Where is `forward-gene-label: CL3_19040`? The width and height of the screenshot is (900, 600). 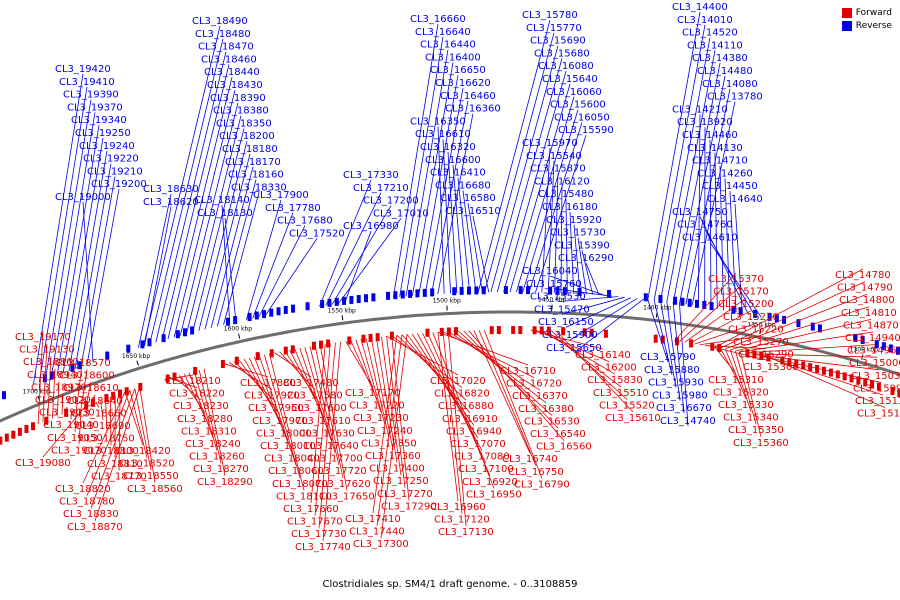
forward-gene-label: CL3_19040 is located at coordinates (71, 425).